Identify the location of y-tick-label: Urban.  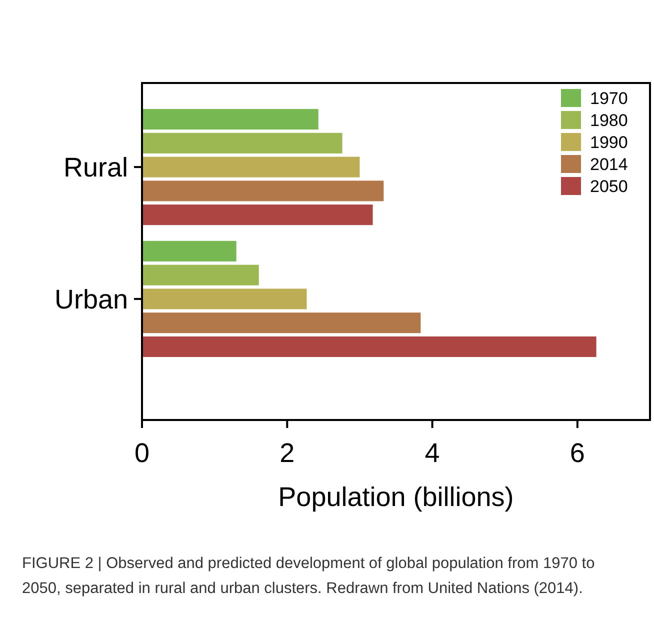
(91, 299).